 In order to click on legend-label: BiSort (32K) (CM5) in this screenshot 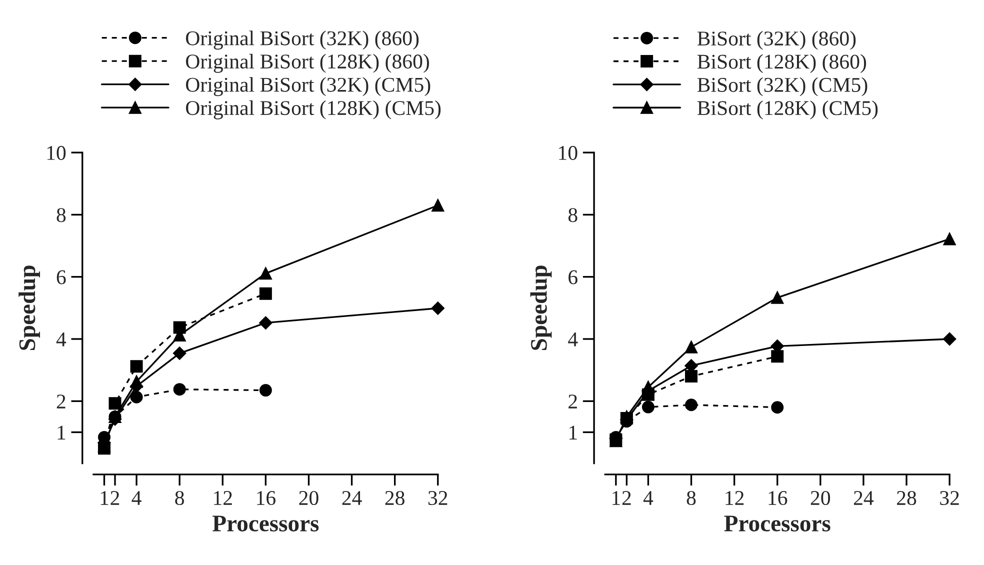, I will do `click(782, 86)`.